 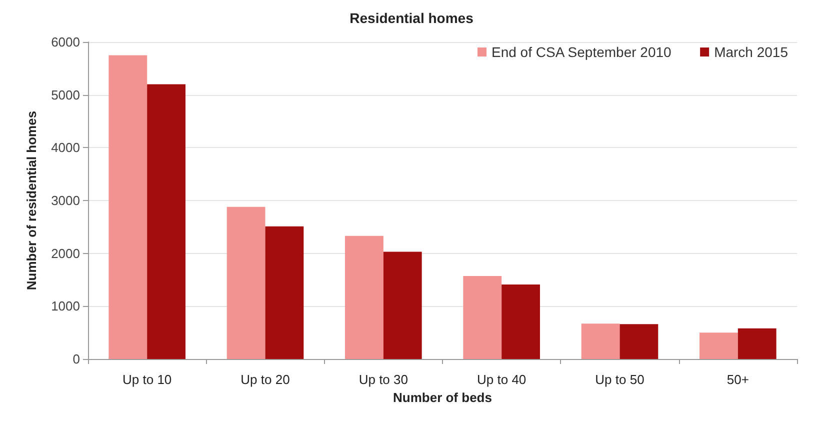 What do you see at coordinates (65, 253) in the screenshot?
I see `y-tick-label: 2000` at bounding box center [65, 253].